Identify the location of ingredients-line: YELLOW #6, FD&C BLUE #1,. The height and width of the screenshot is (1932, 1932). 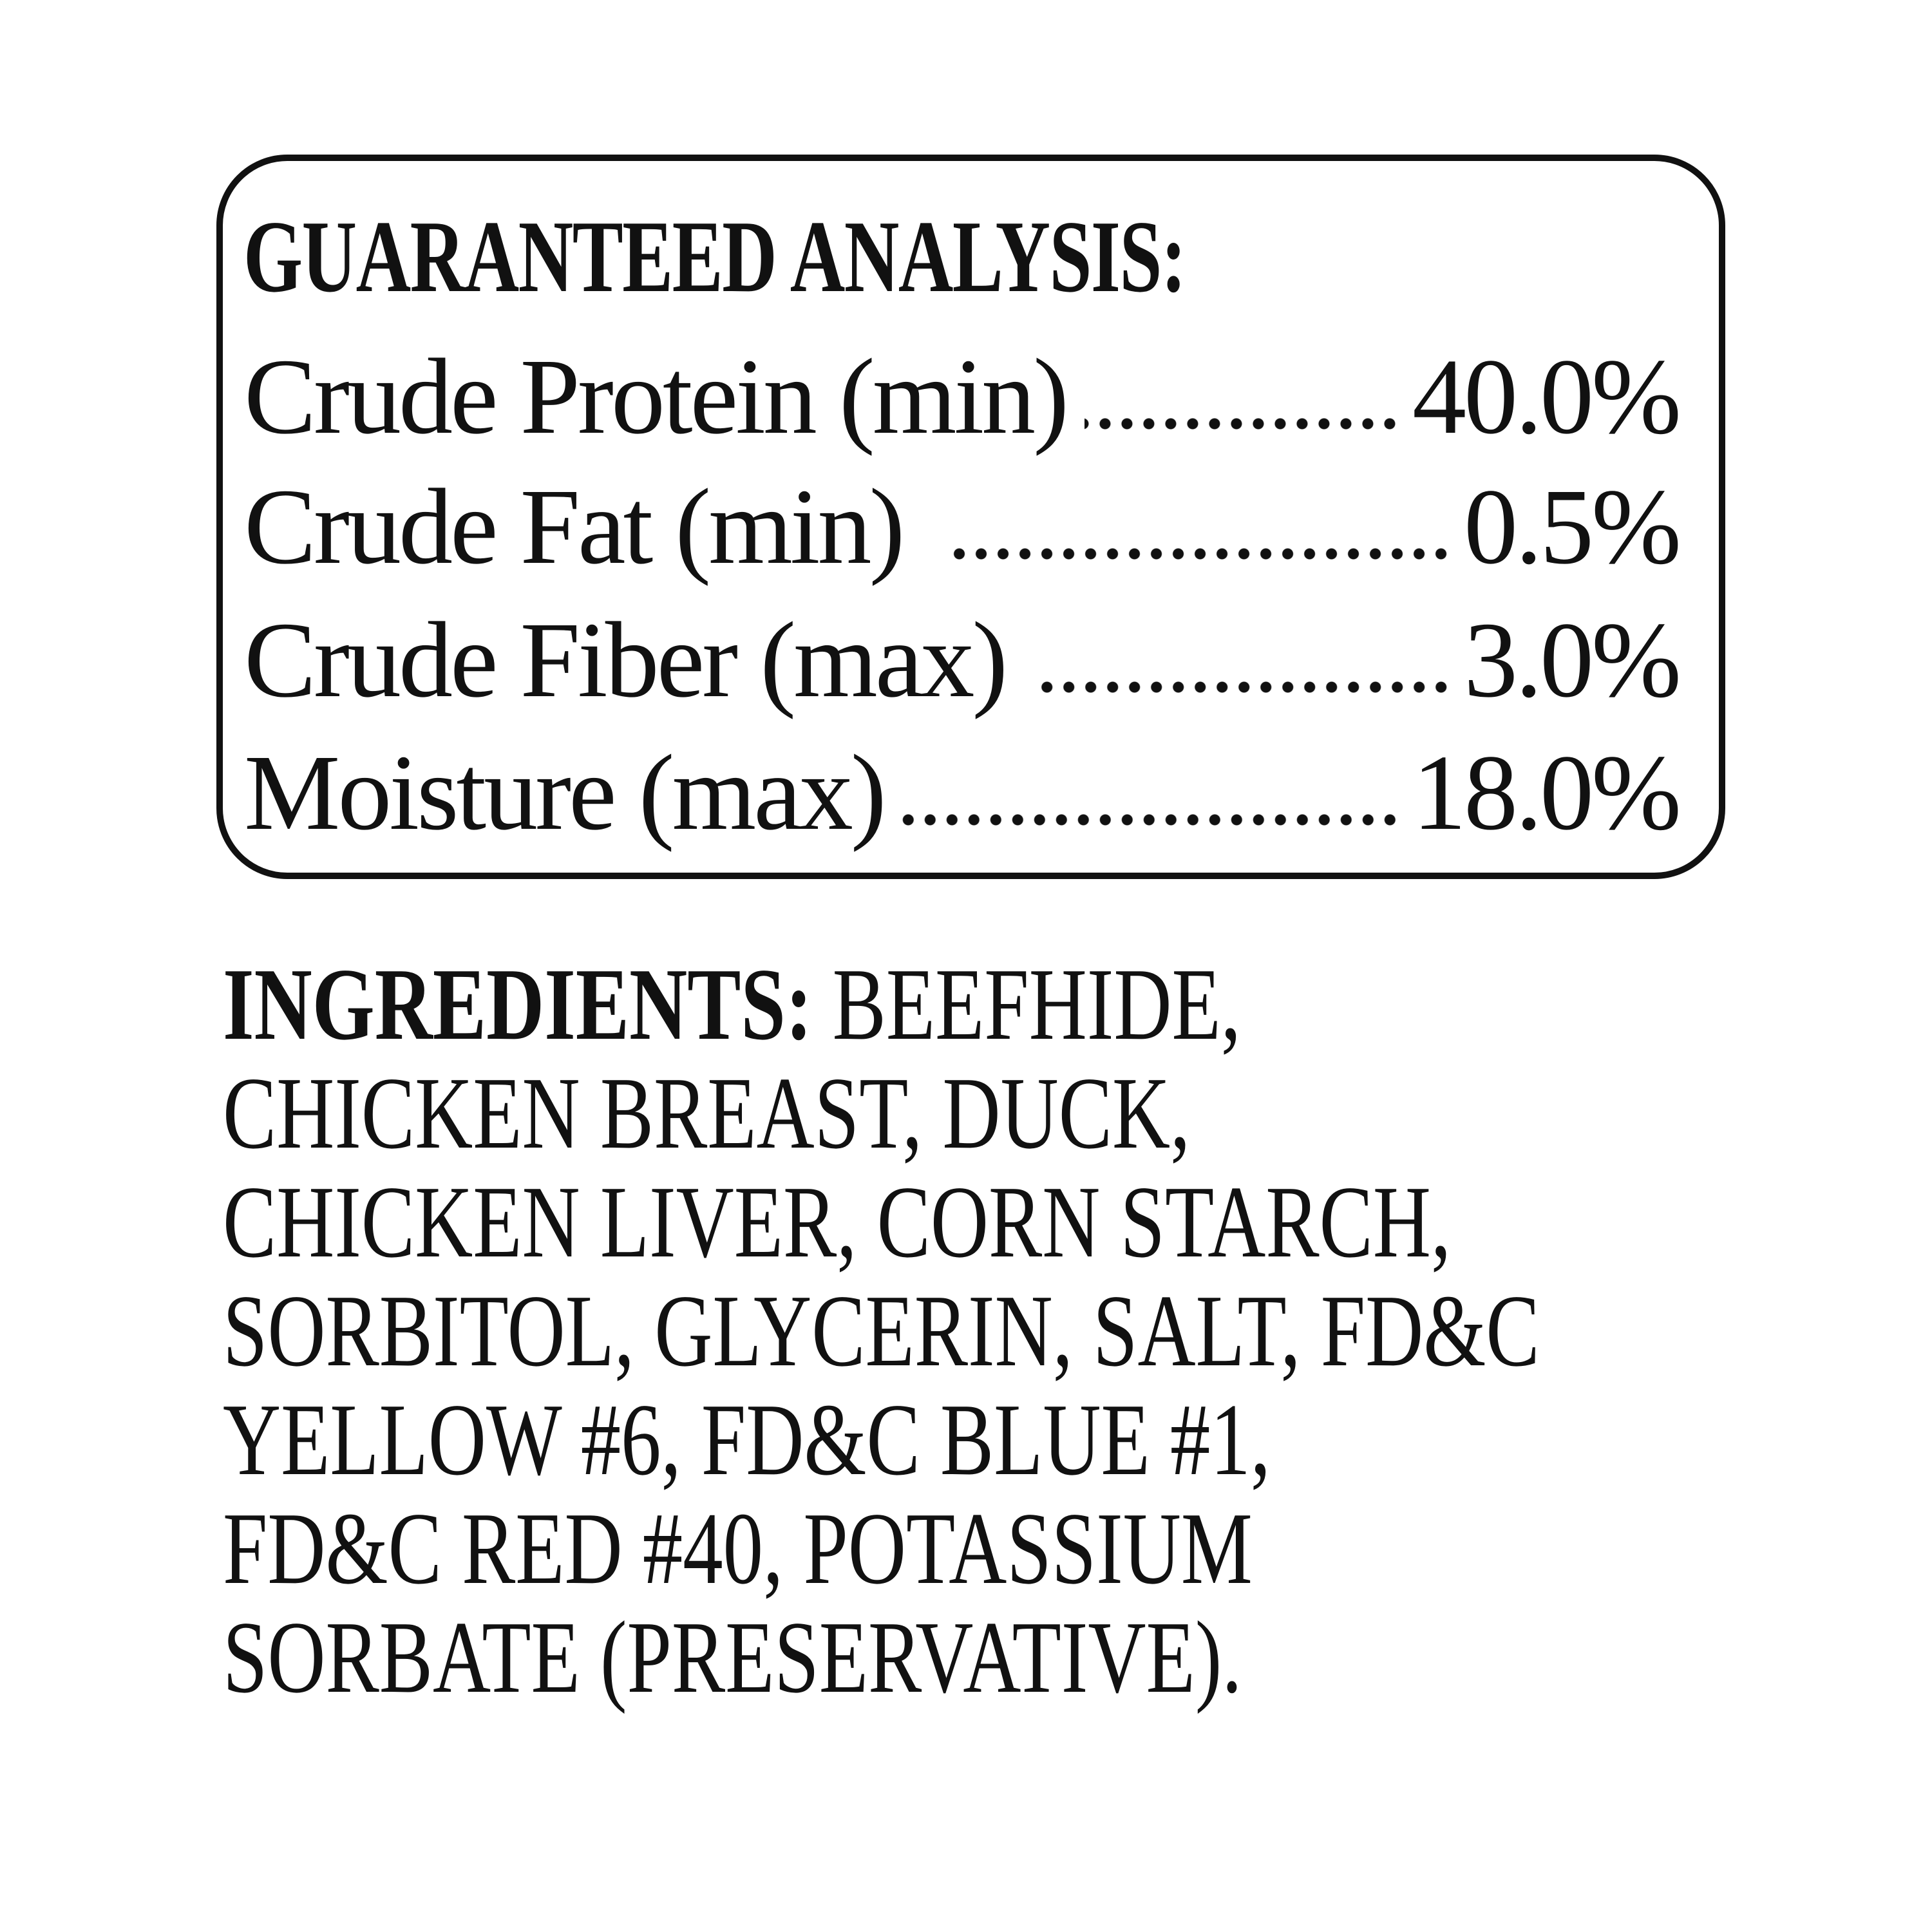
(747, 1440).